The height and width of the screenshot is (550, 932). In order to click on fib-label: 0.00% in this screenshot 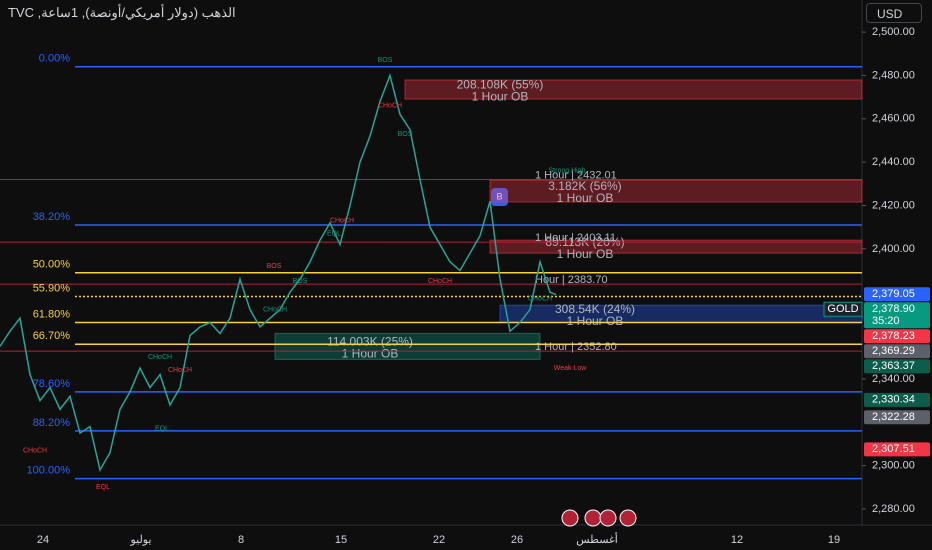, I will do `click(54, 59)`.